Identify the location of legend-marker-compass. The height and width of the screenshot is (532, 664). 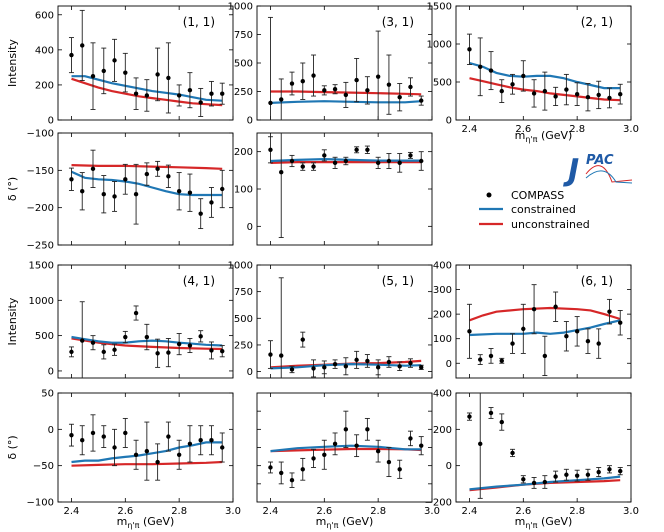
(489, 195).